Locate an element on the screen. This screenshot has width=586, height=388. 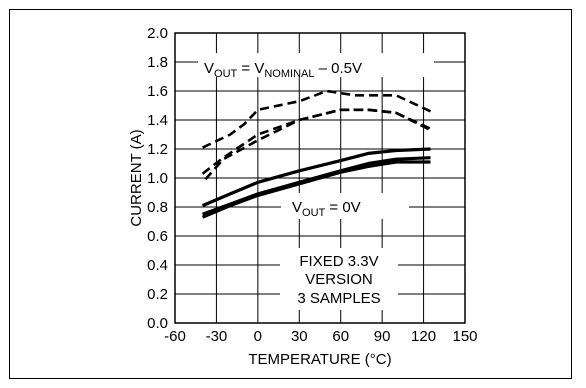
y-tick-label: 0.2 is located at coordinates (157, 294).